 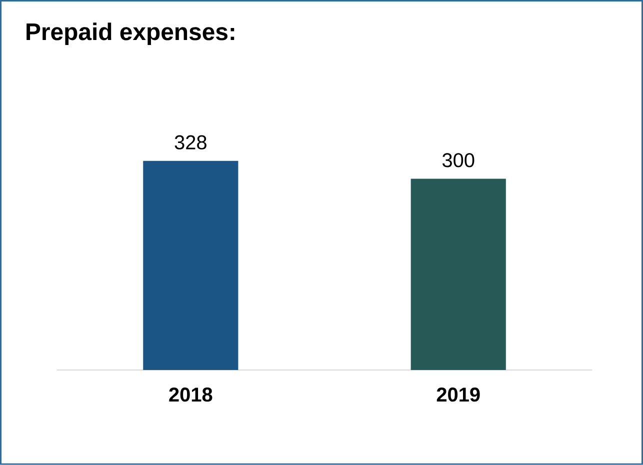 What do you see at coordinates (130, 34) in the screenshot?
I see `chart-title: Prepaid expenses:` at bounding box center [130, 34].